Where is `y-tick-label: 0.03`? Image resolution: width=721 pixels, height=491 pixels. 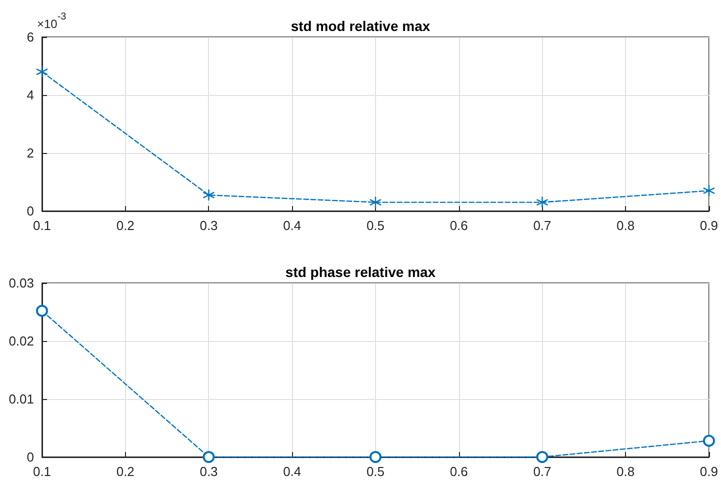 y-tick-label: 0.03 is located at coordinates (21, 283).